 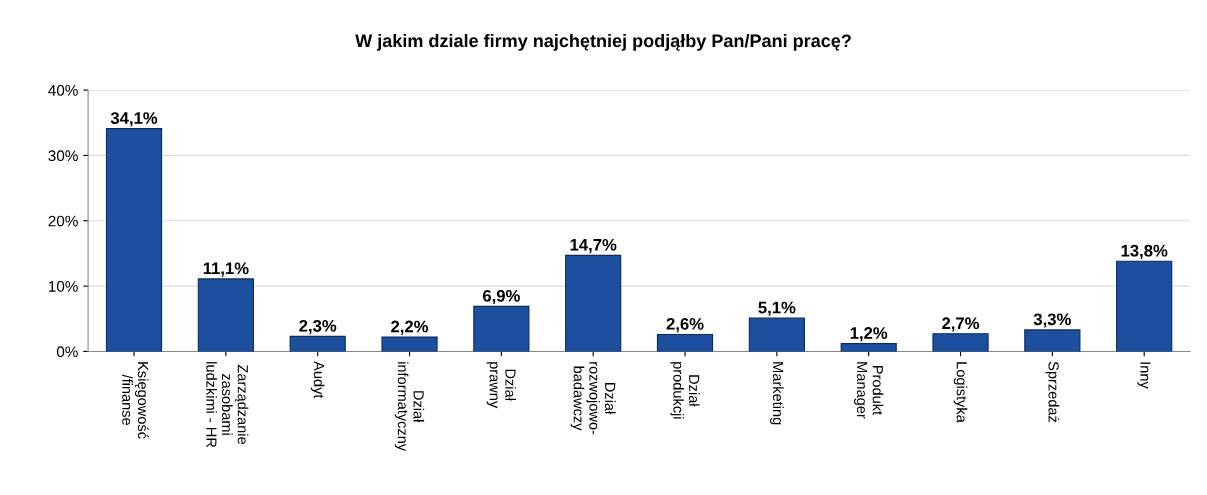 What do you see at coordinates (1052, 320) in the screenshot?
I see `data-label: 3,3%` at bounding box center [1052, 320].